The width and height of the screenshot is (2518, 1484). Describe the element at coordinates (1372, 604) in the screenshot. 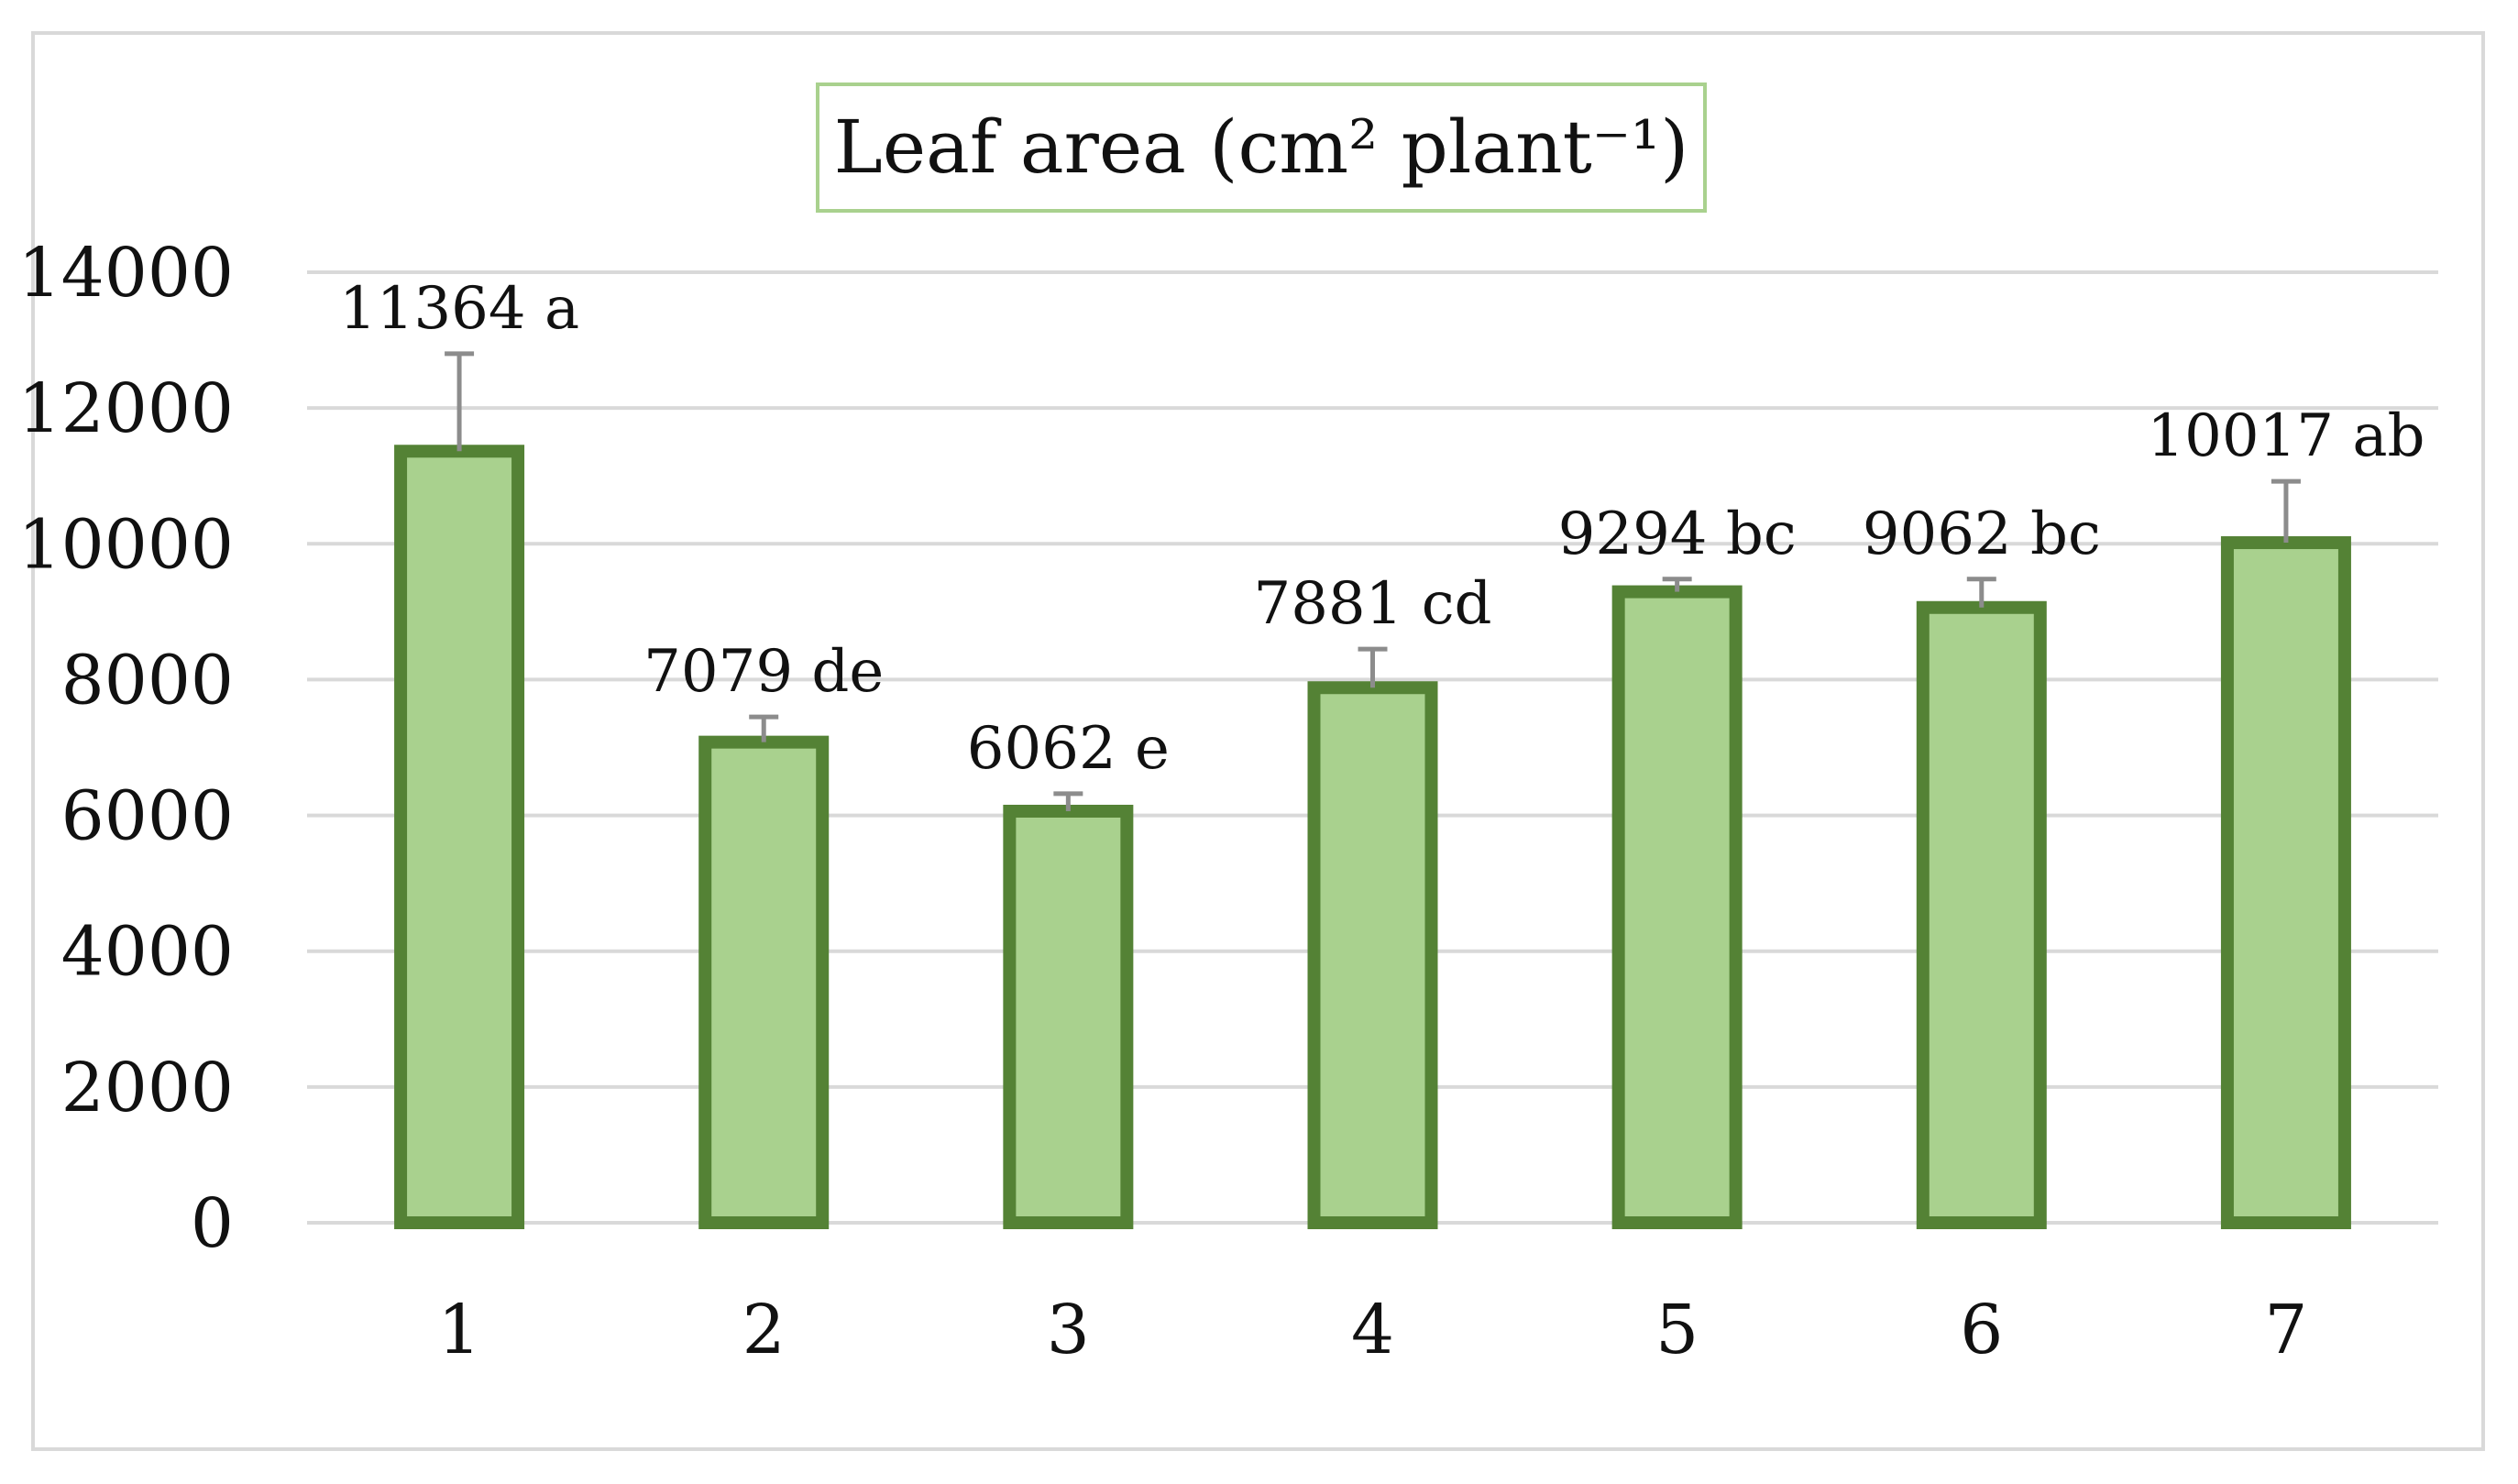

I see `data-label-4: 7881 cd` at that location.